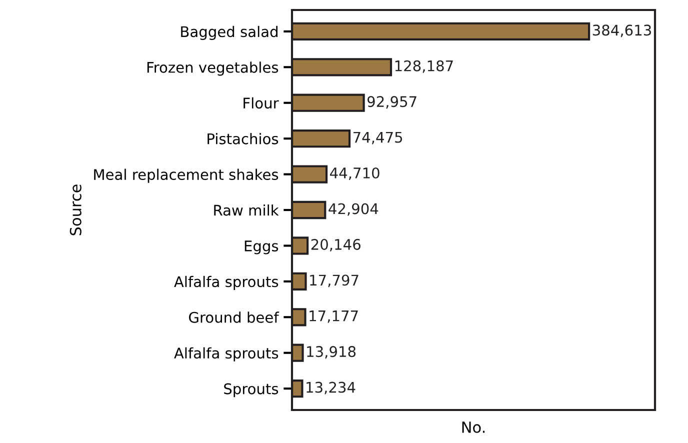  Describe the element at coordinates (331, 388) in the screenshot. I see `data-label: 13,234` at that location.